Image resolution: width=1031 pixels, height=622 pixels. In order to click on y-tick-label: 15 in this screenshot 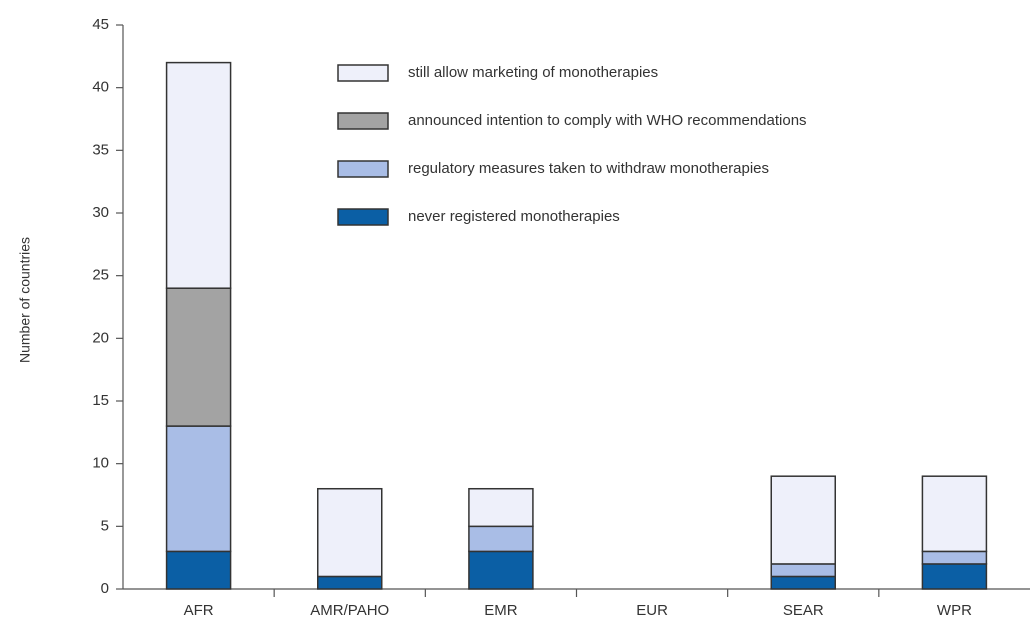, I will do `click(100, 400)`.